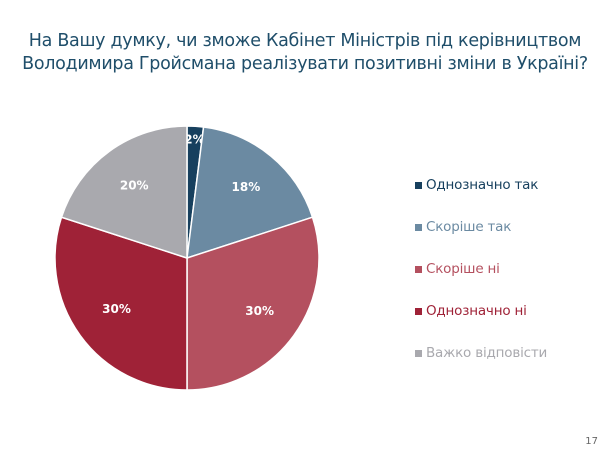  What do you see at coordinates (482, 185) in the screenshot?
I see `legend-label: Однозначно так` at bounding box center [482, 185].